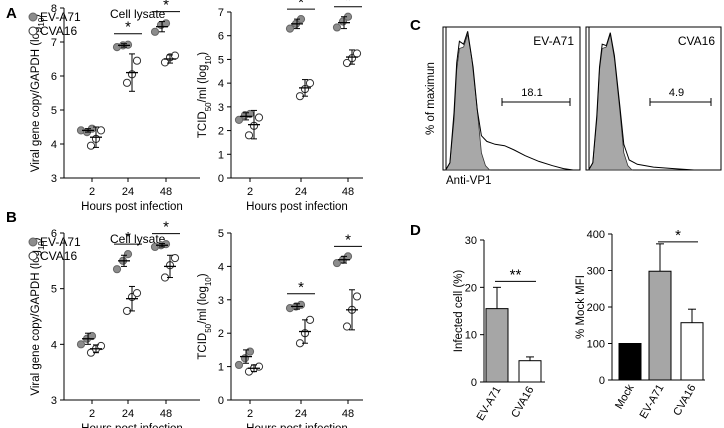 Image resolution: width=724 pixels, height=428 pixels. What do you see at coordinates (132, 207) in the screenshot?
I see `a-left-x-axis-label: Hours post infection` at bounding box center [132, 207].